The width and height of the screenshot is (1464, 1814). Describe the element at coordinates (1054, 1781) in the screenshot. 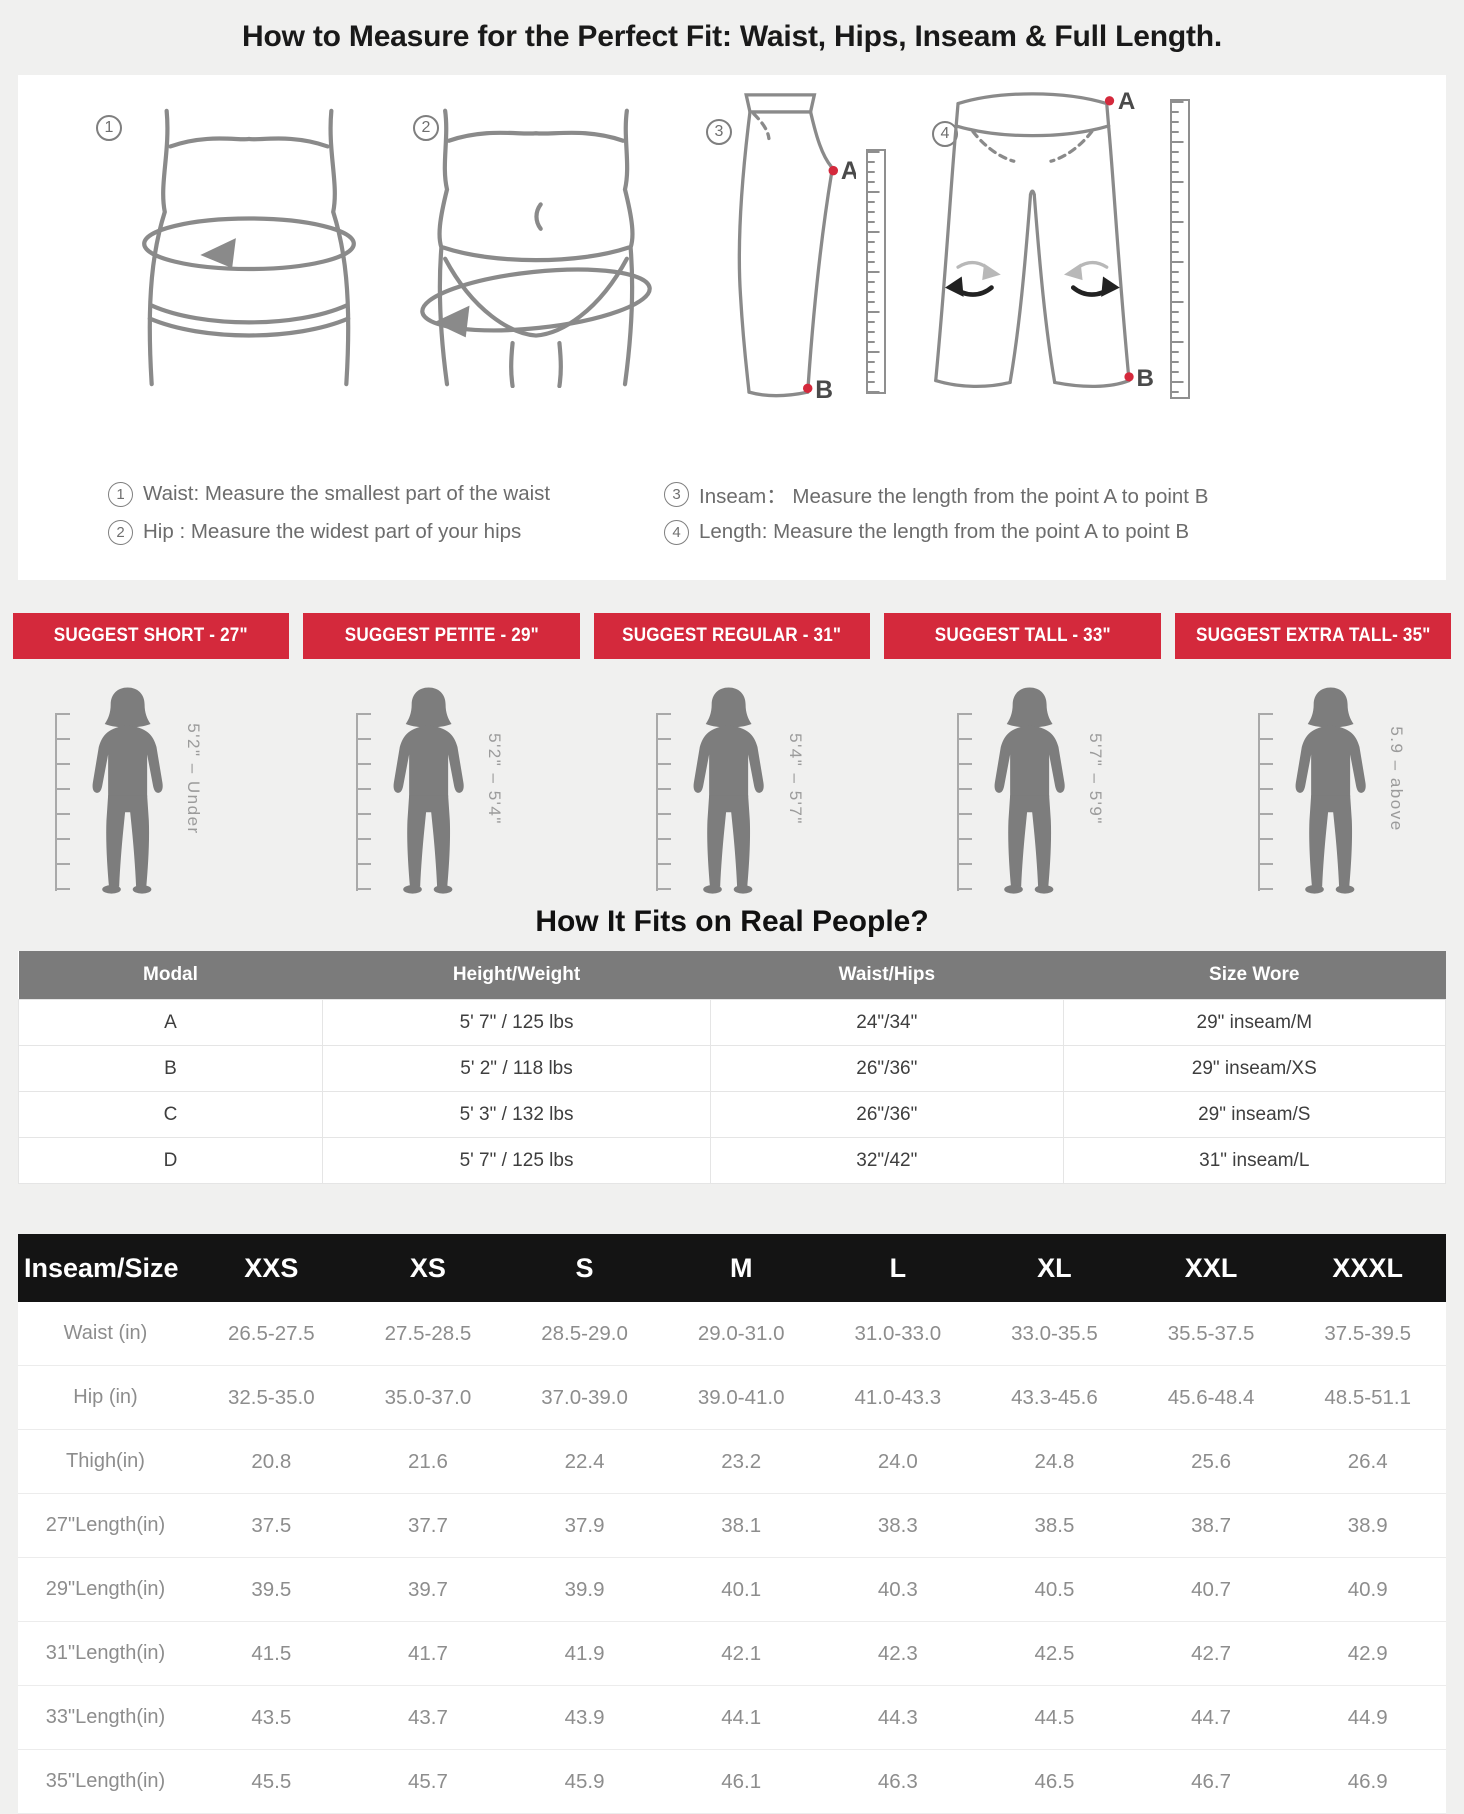

I see `size-chart-cell: 46.5` at that location.